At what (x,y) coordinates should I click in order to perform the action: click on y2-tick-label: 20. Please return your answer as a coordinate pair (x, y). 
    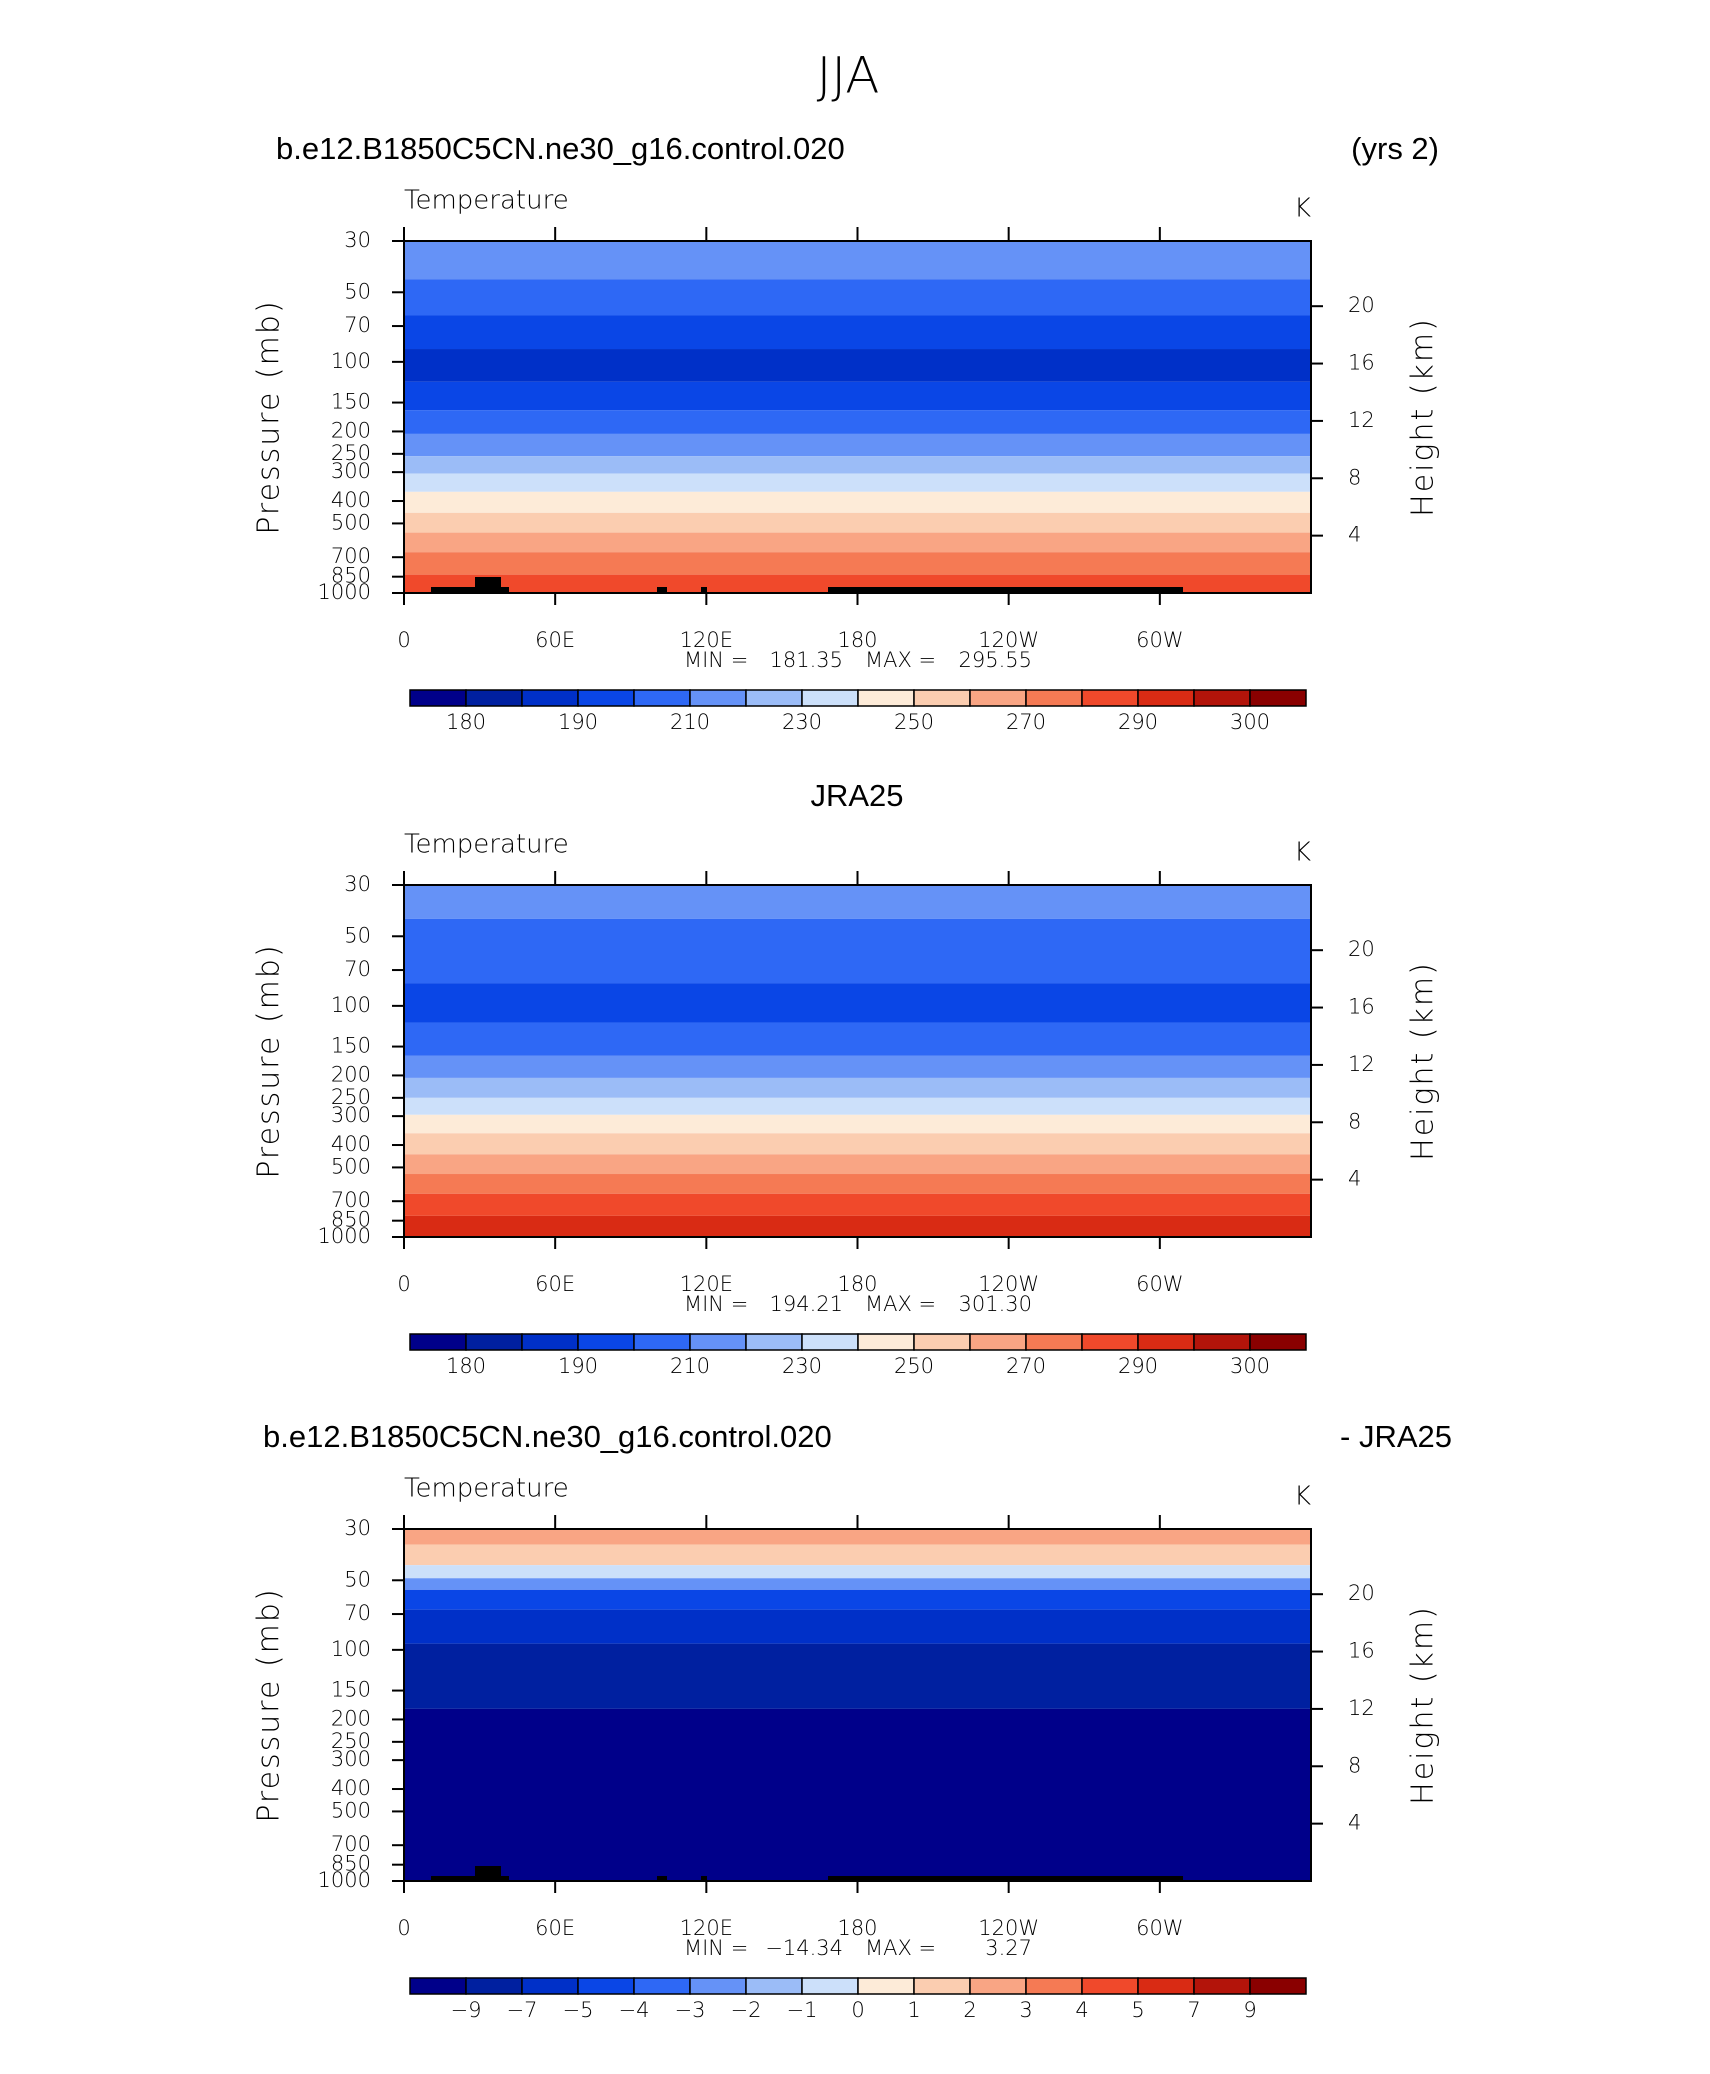
    Looking at the image, I should click on (1361, 949).